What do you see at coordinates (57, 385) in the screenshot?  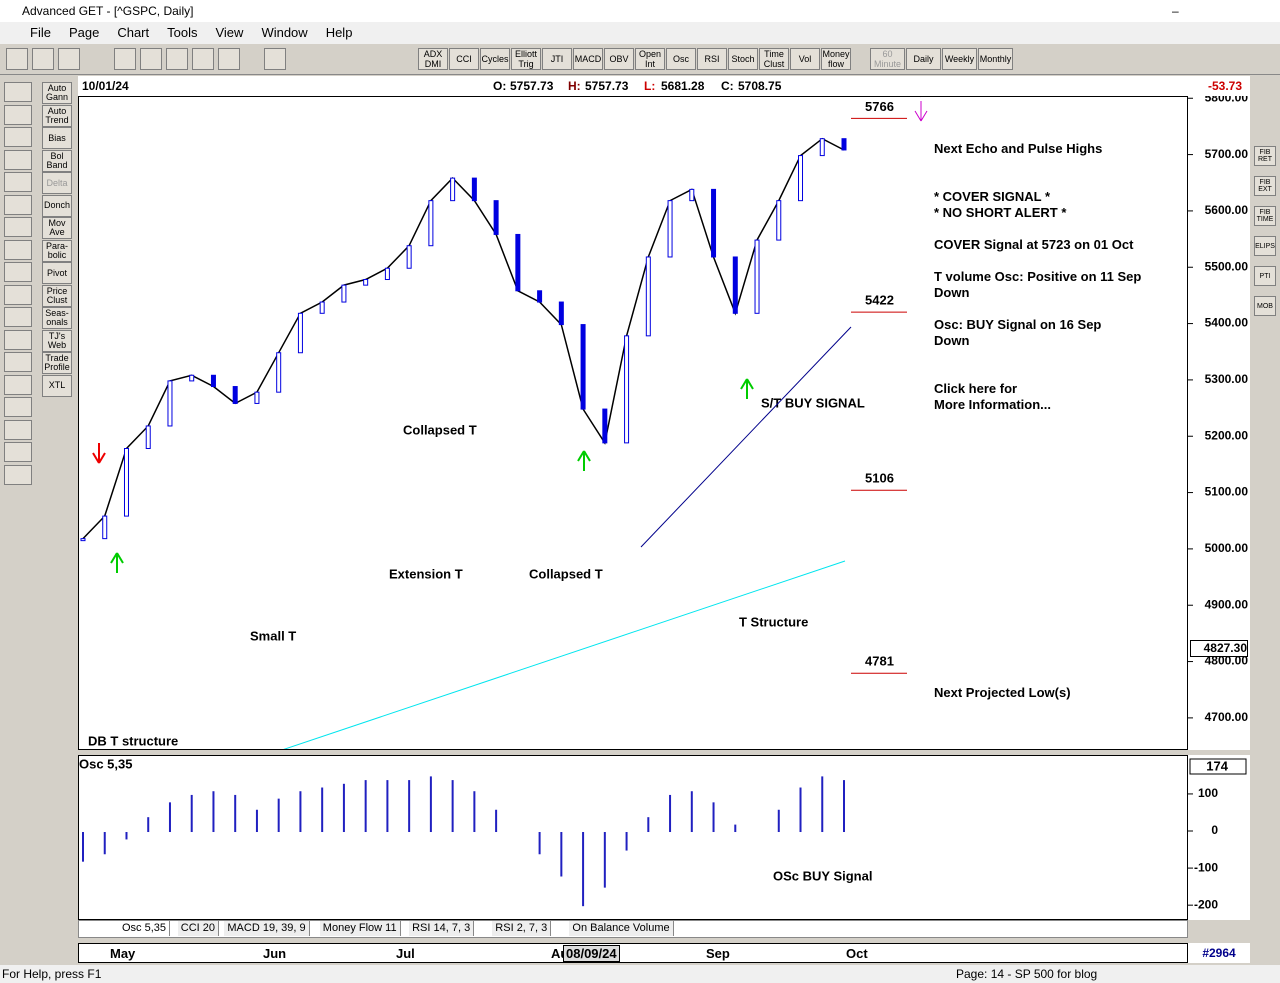 I see `study-button: XTL` at bounding box center [57, 385].